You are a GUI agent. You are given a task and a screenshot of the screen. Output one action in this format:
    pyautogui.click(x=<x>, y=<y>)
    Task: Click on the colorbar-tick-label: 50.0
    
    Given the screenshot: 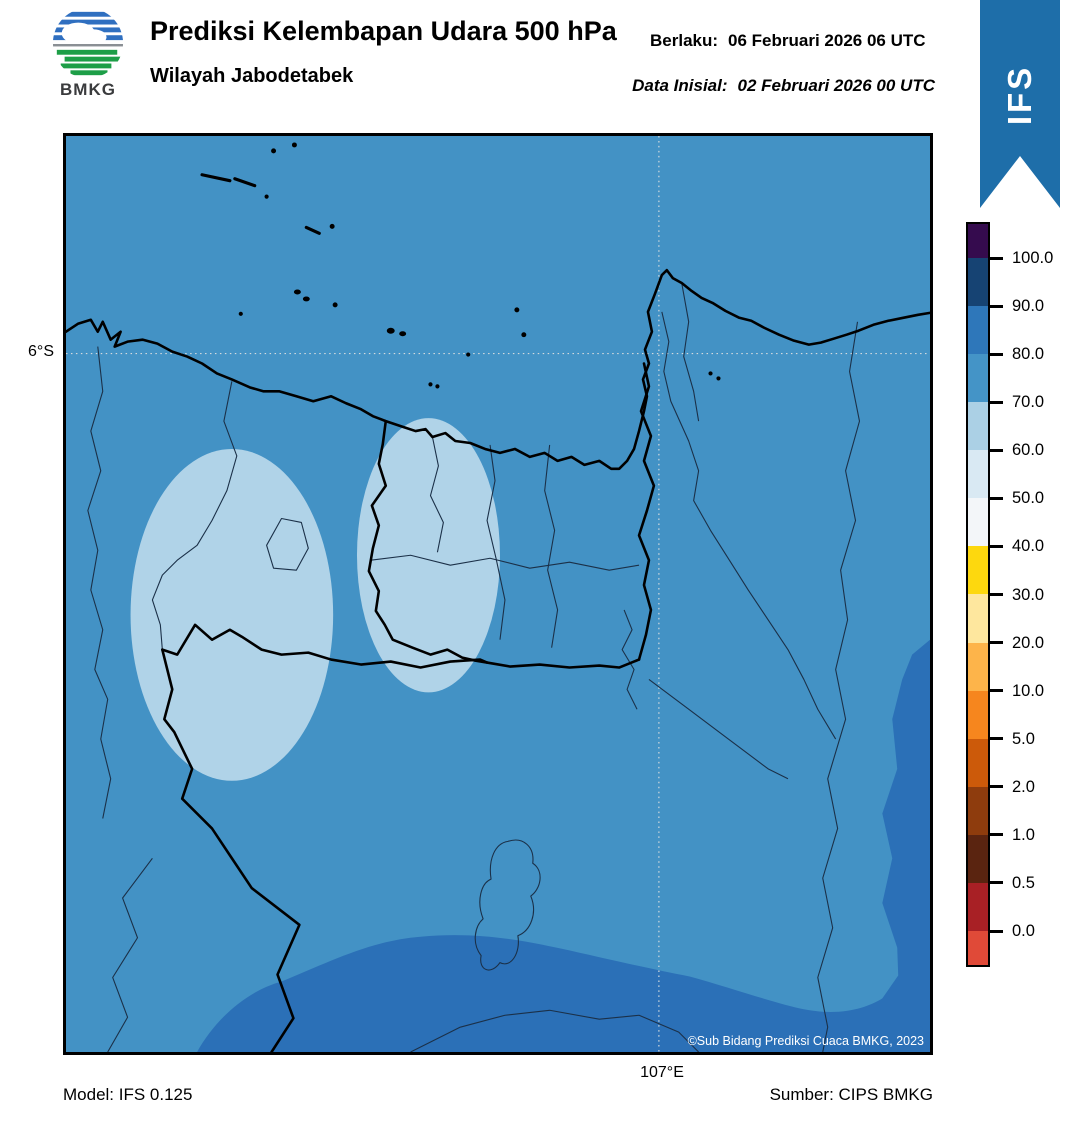 What is the action you would take?
    pyautogui.click(x=1028, y=498)
    